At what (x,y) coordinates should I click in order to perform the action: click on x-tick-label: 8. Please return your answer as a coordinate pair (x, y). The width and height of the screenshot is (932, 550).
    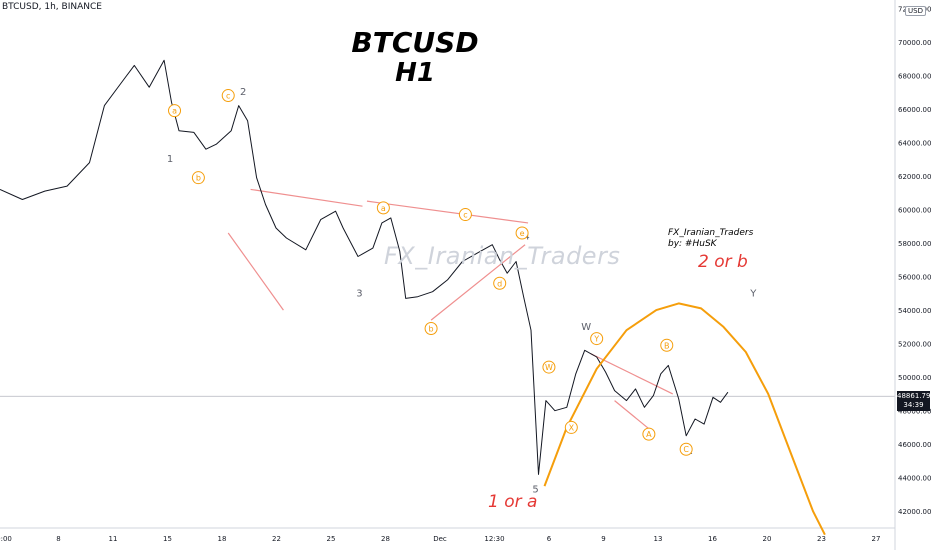
    Looking at the image, I should click on (58, 539).